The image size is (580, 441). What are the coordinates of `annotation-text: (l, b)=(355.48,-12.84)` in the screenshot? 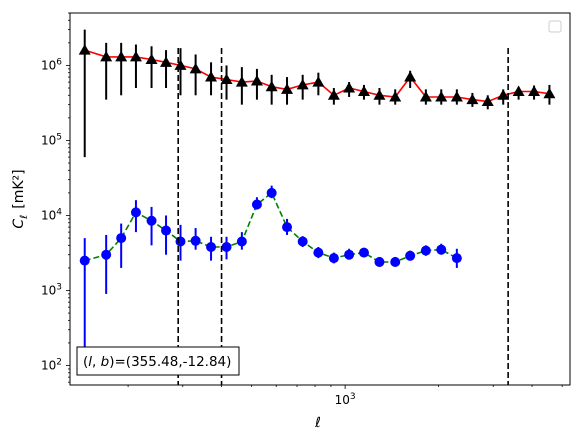 It's located at (157, 362).